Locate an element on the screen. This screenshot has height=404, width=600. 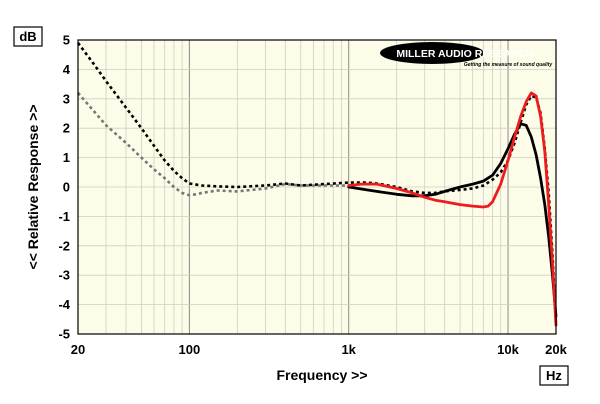
y-tick-label: 5 is located at coordinates (66, 40).